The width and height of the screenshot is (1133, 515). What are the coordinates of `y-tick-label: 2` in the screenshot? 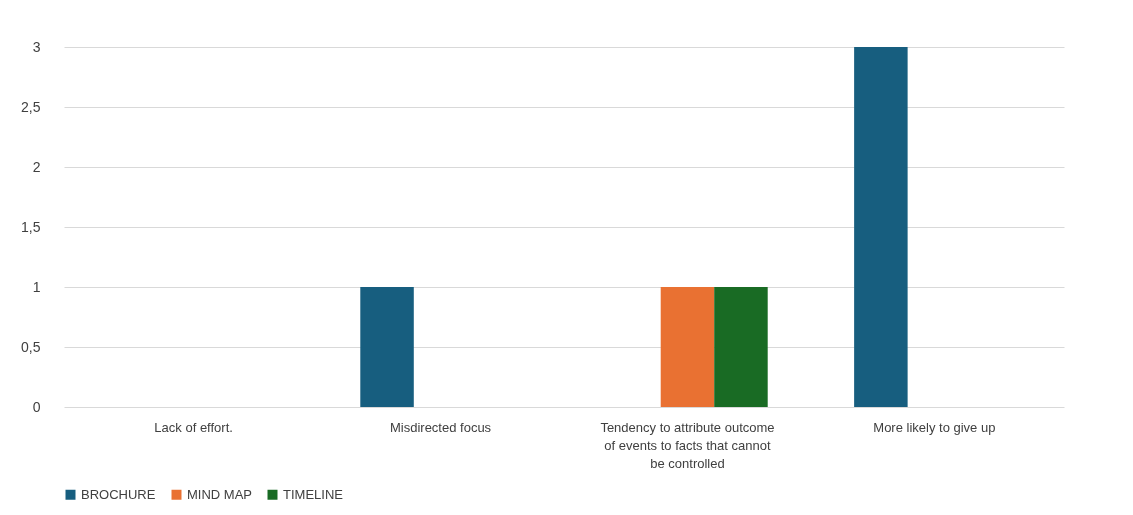 It's located at (36, 166).